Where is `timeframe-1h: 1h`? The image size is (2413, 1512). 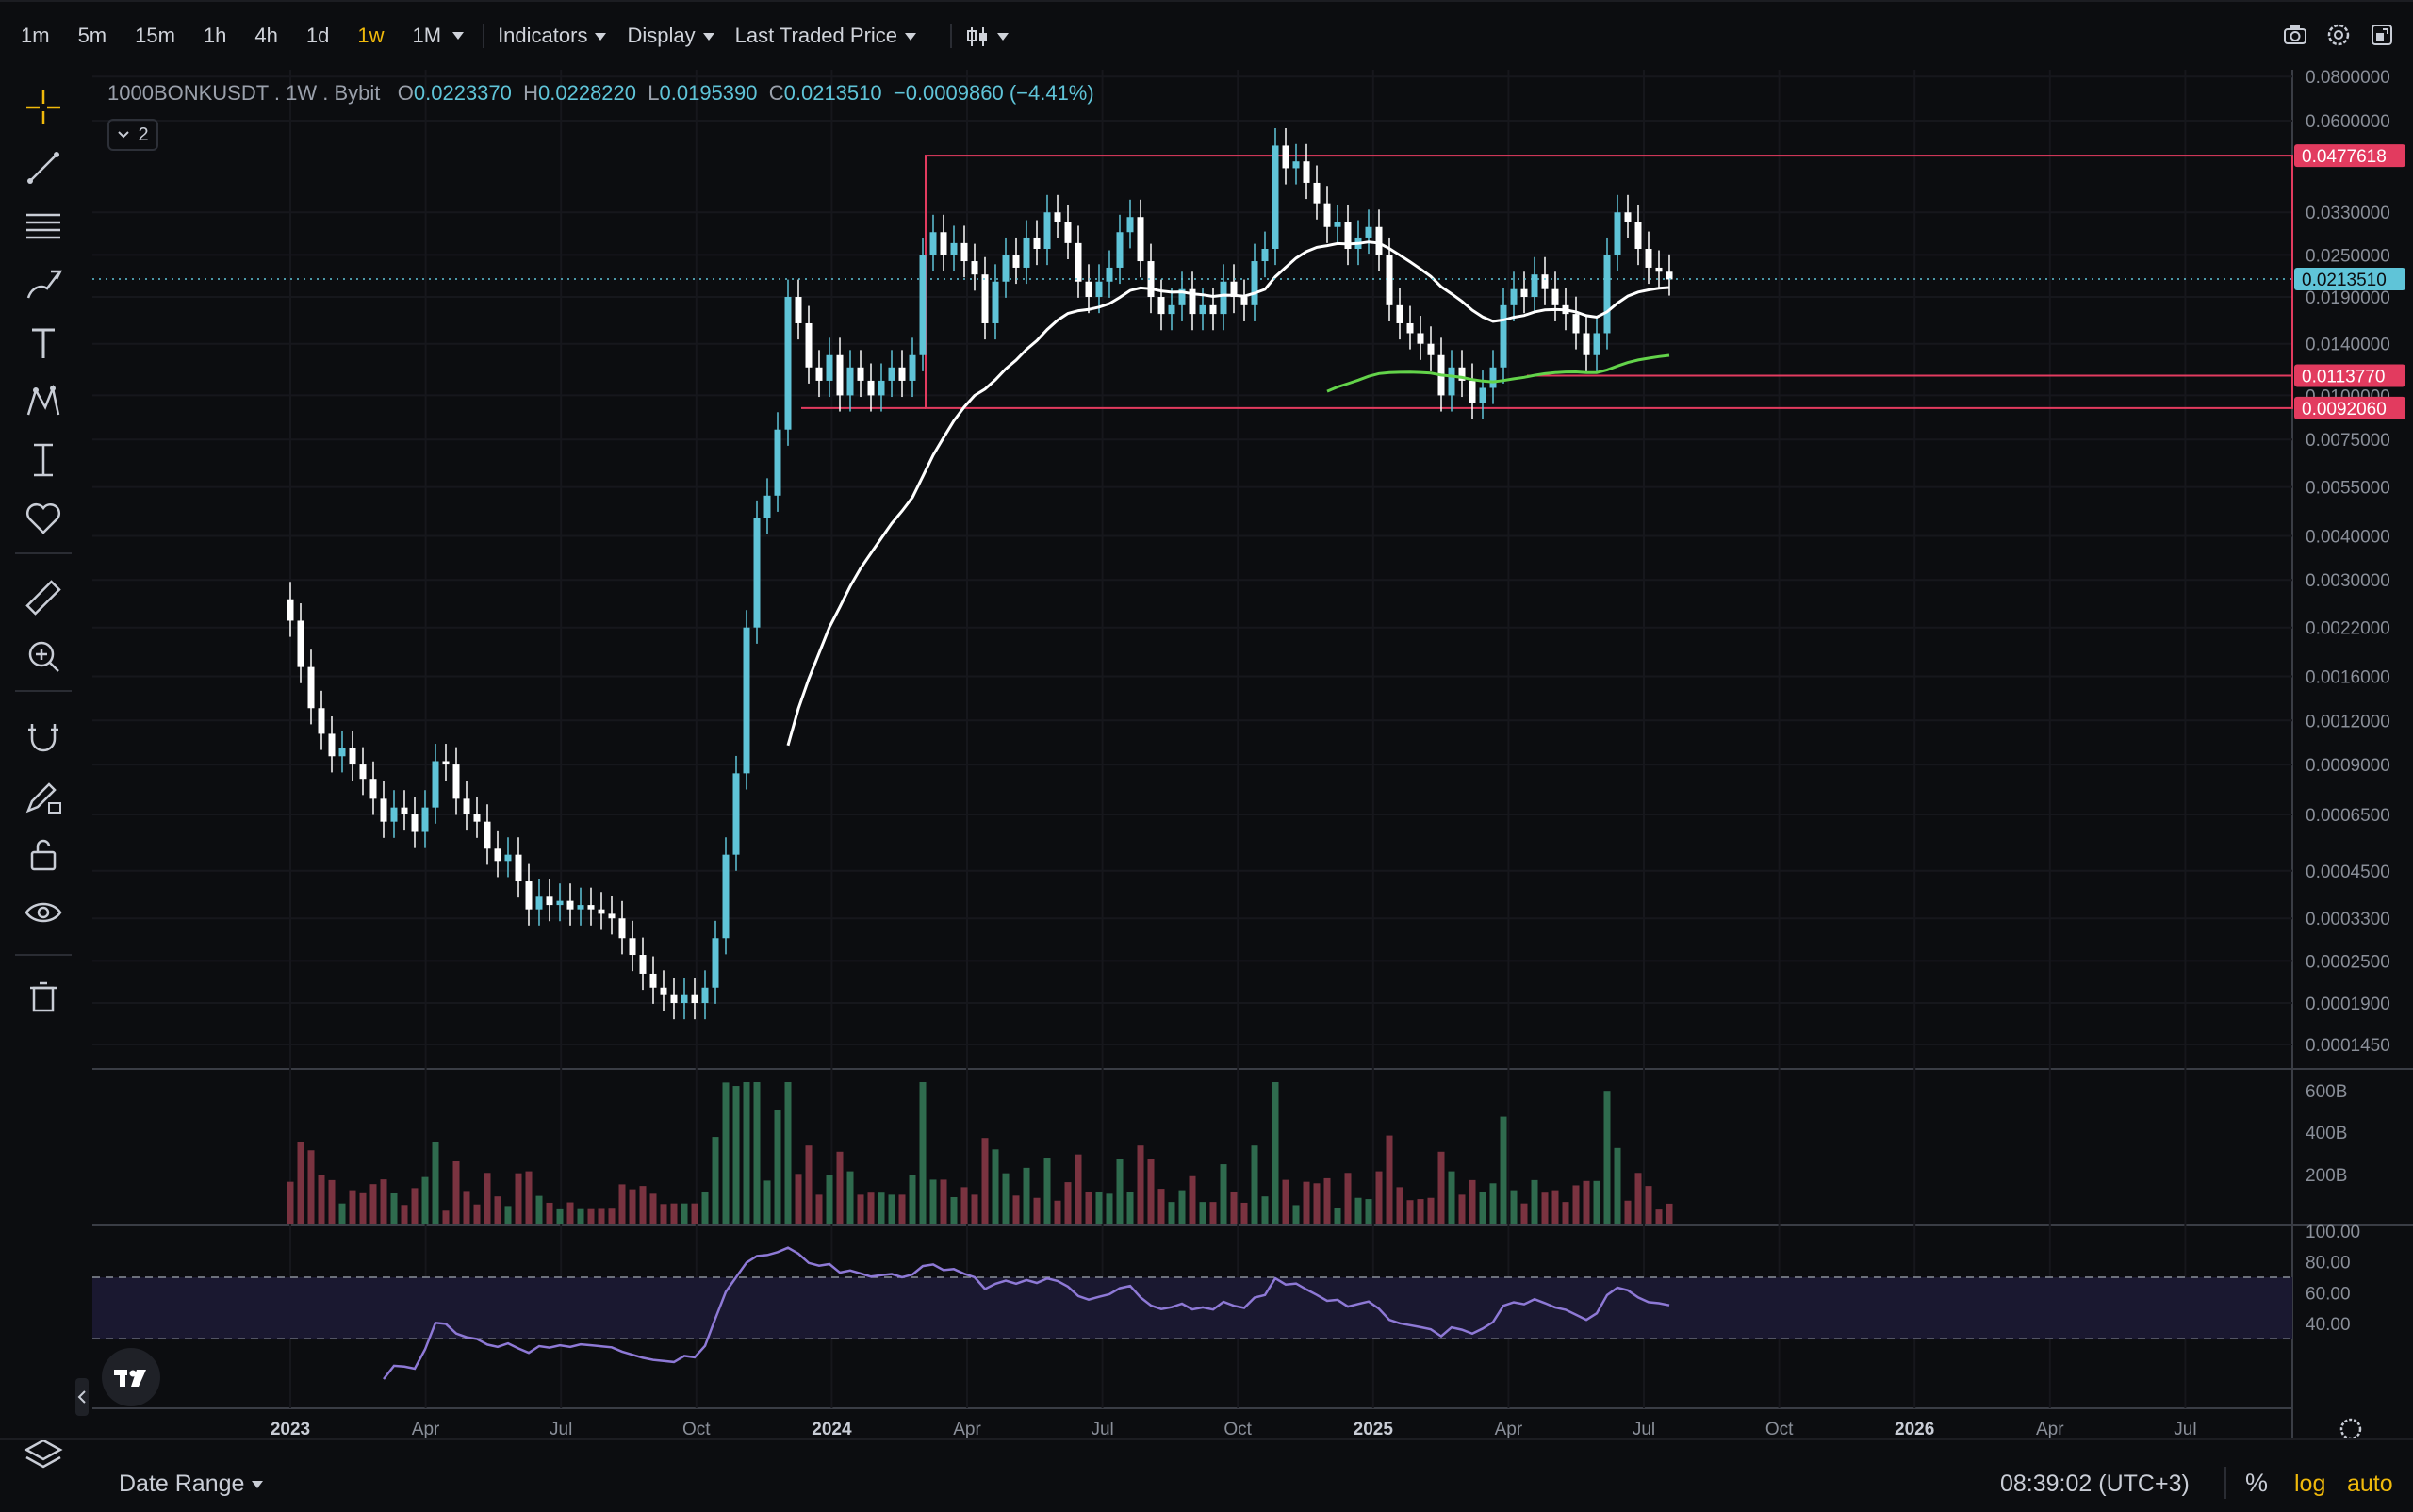
timeframe-1h: 1h is located at coordinates (215, 35).